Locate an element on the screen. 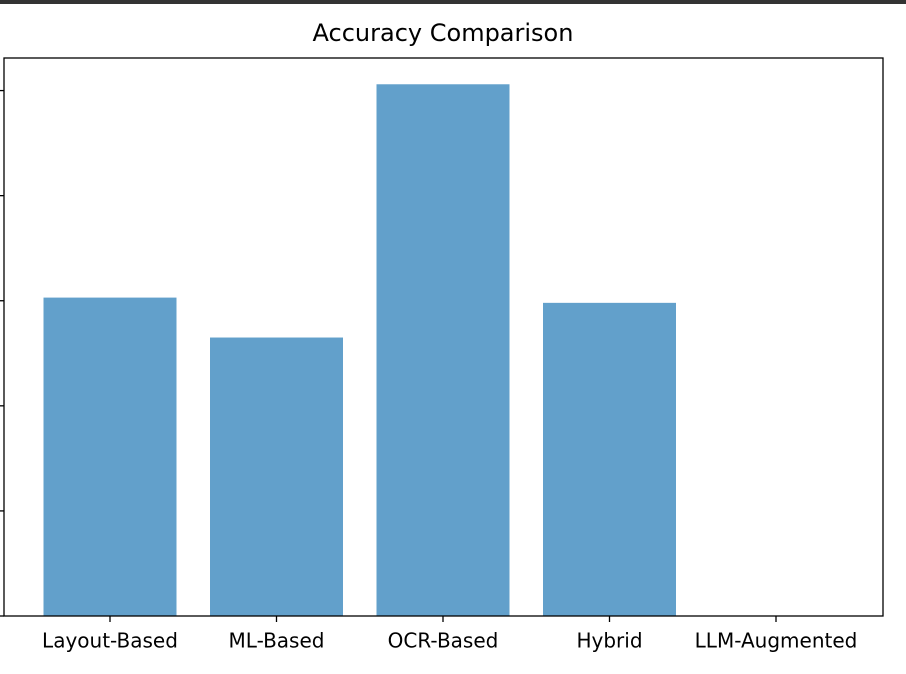 Image resolution: width=906 pixels, height=674 pixels. top-bar is located at coordinates (453, 2).